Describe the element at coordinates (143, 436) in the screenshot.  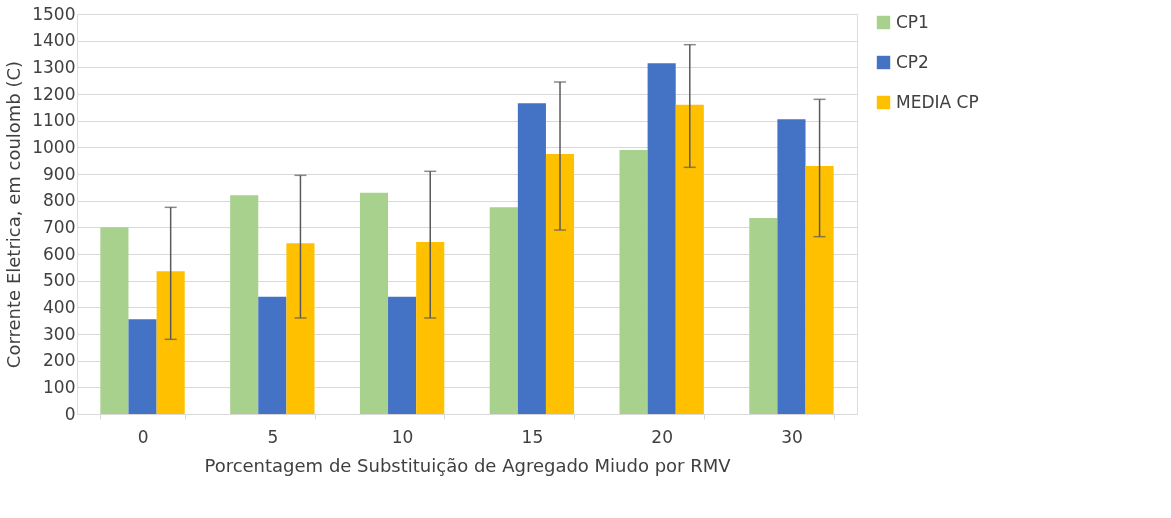
I see `x-tick-label: 0` at that location.